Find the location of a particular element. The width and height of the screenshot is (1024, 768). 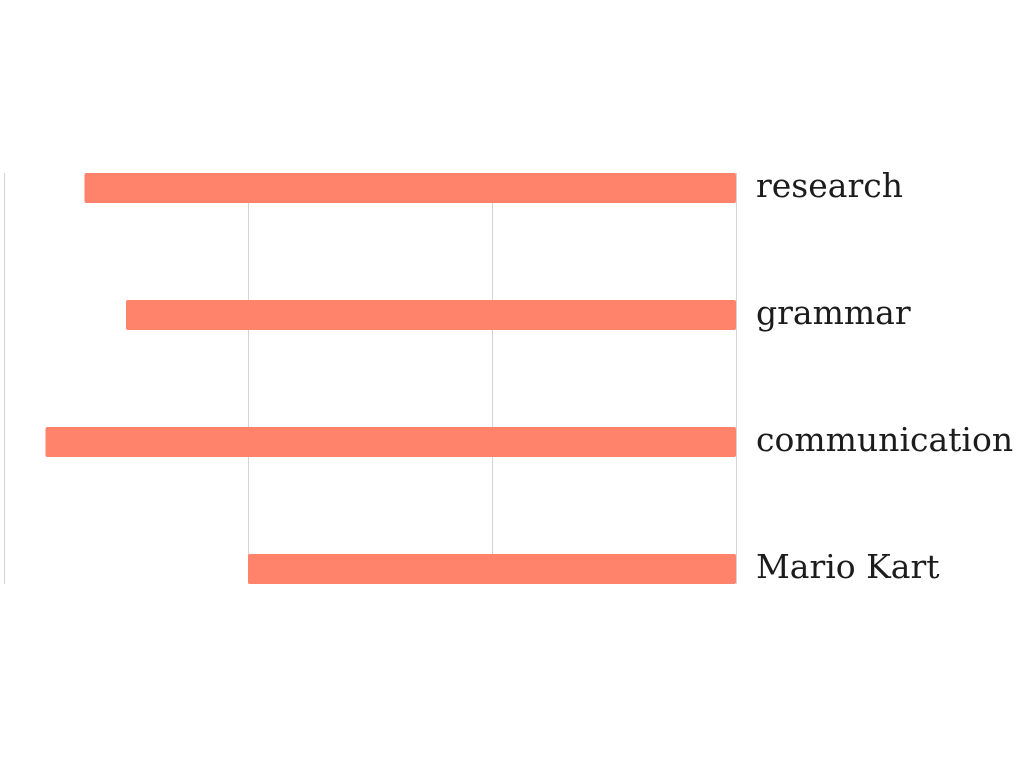

bar-mario-kart is located at coordinates (492, 569).